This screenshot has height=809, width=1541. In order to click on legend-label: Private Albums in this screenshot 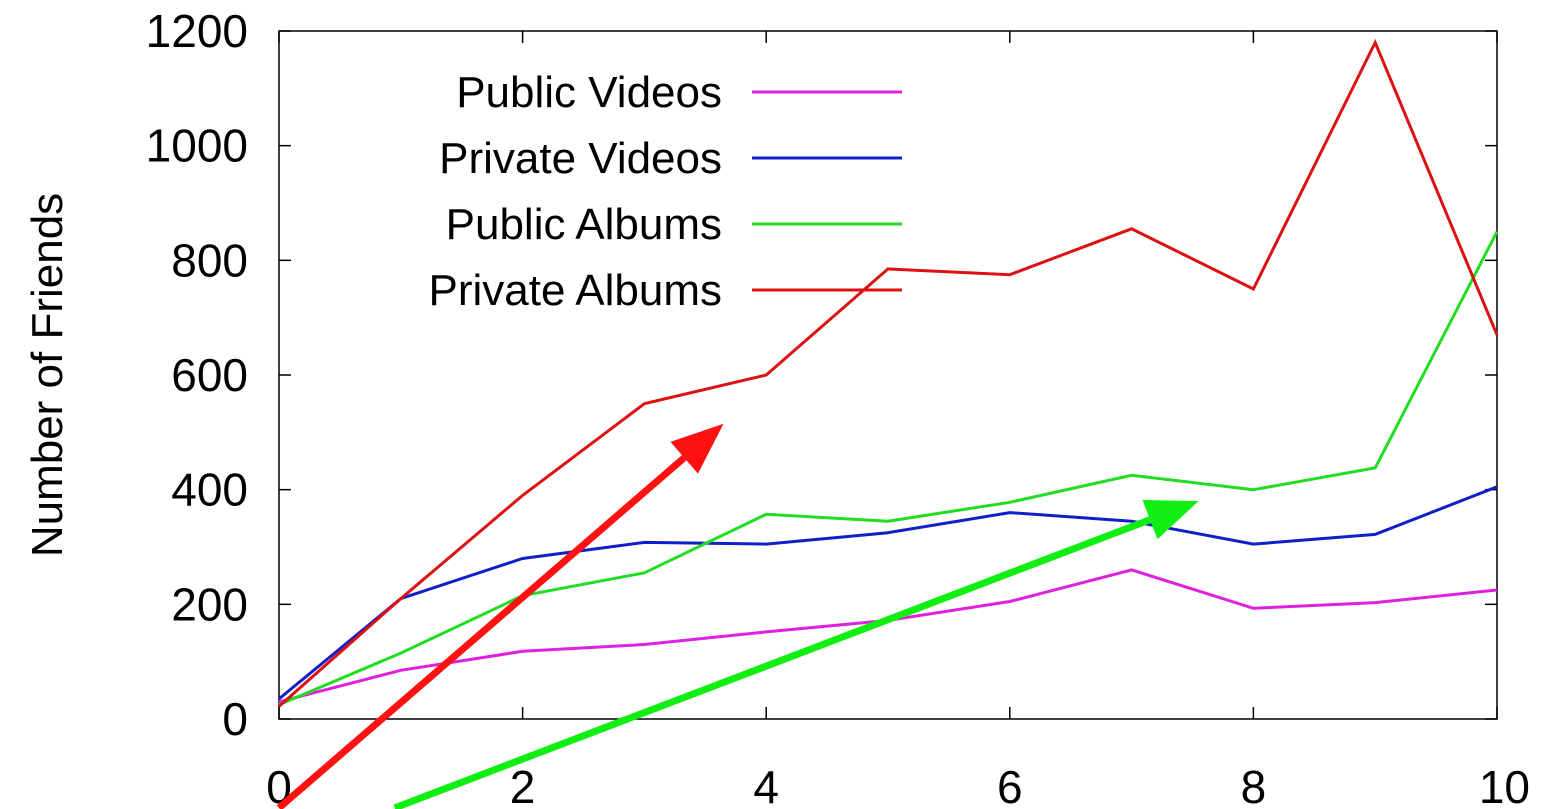, I will do `click(575, 290)`.